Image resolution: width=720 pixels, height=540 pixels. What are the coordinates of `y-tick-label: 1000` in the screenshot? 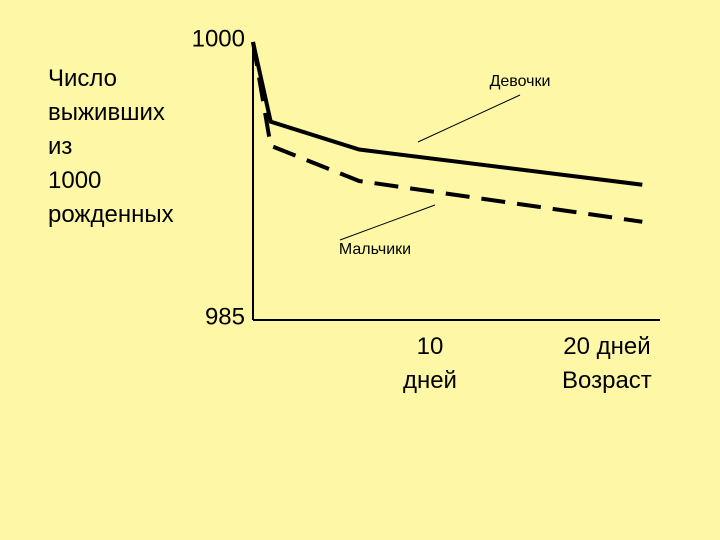 It's located at (218, 38).